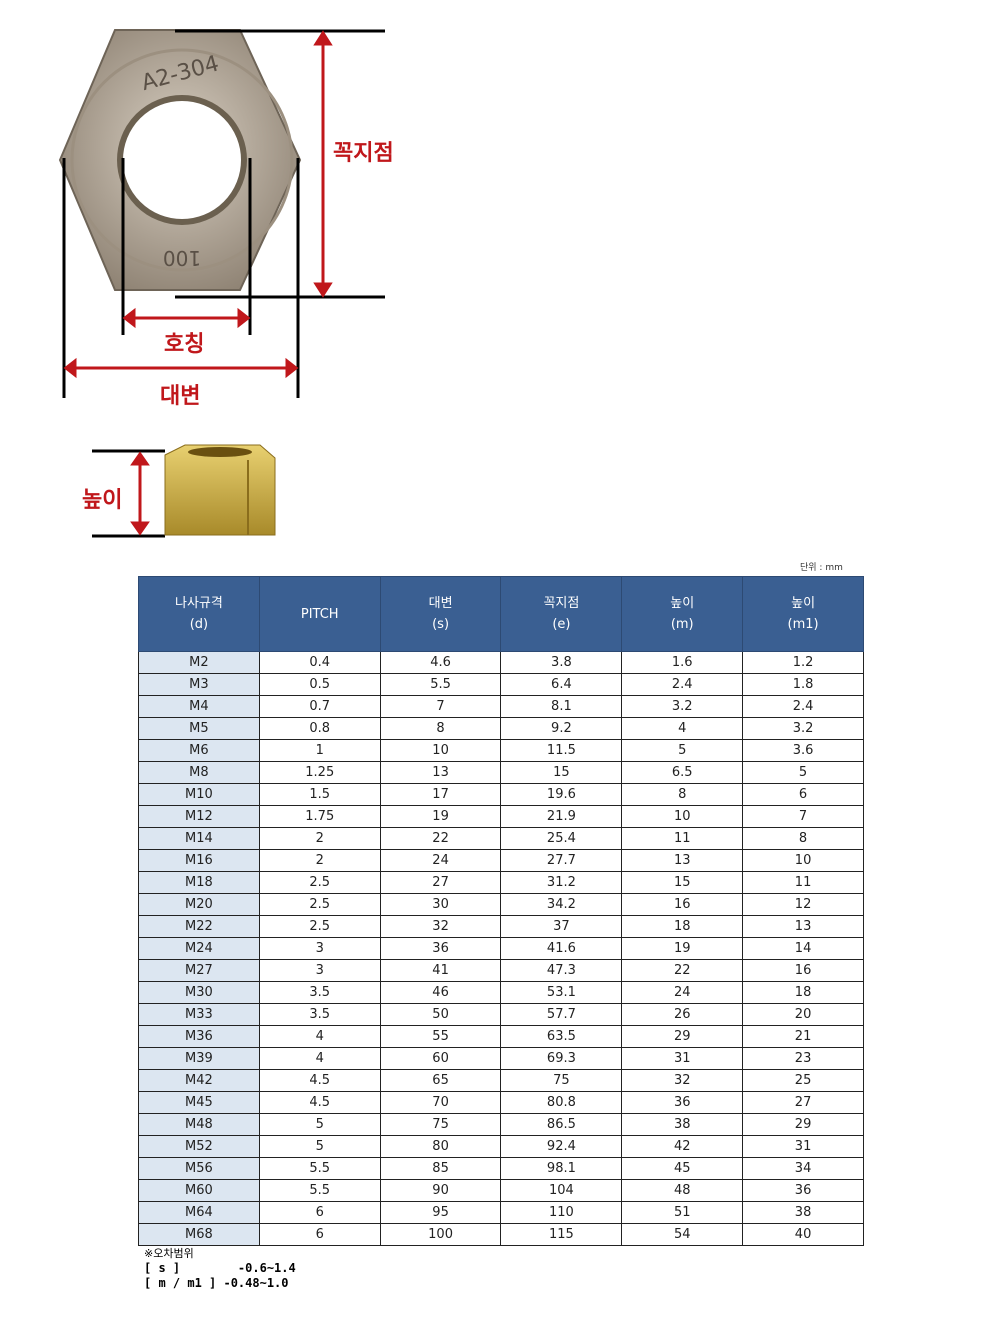  Describe the element at coordinates (682, 603) in the screenshot. I see `column-header-text: 높이` at that location.